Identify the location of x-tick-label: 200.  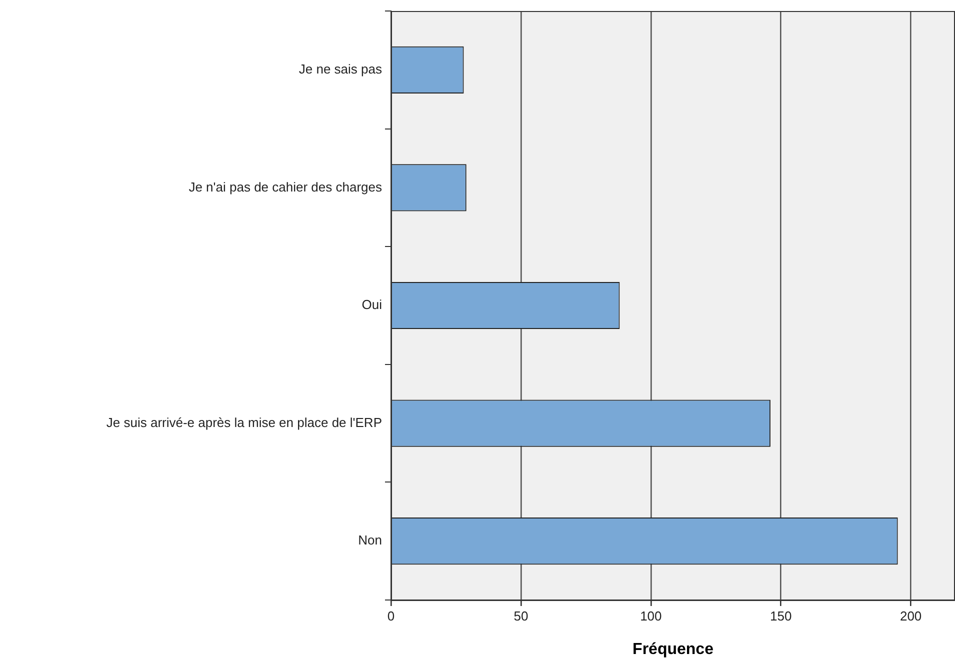
(911, 616).